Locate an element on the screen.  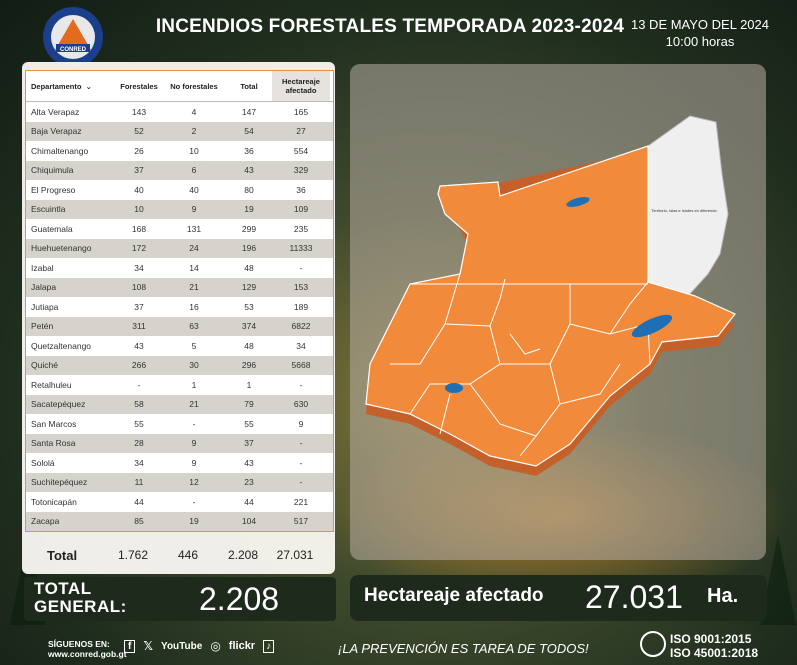
cell-departamento: Baja Verapaz is located at coordinates (56, 131).